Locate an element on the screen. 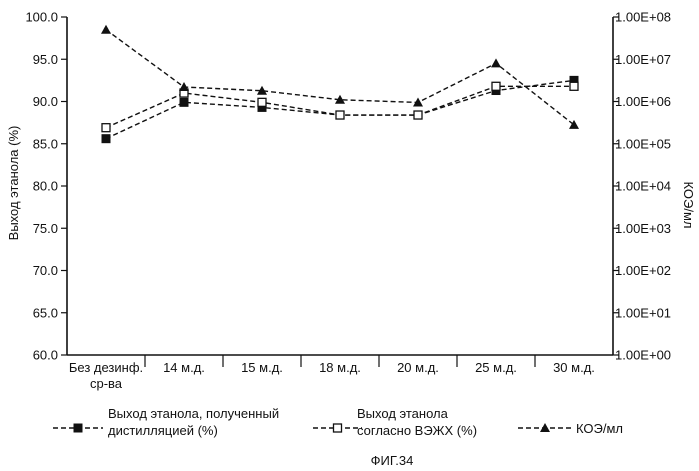 The width and height of the screenshot is (699, 471). figure-caption: ФИГ.34 is located at coordinates (392, 460).